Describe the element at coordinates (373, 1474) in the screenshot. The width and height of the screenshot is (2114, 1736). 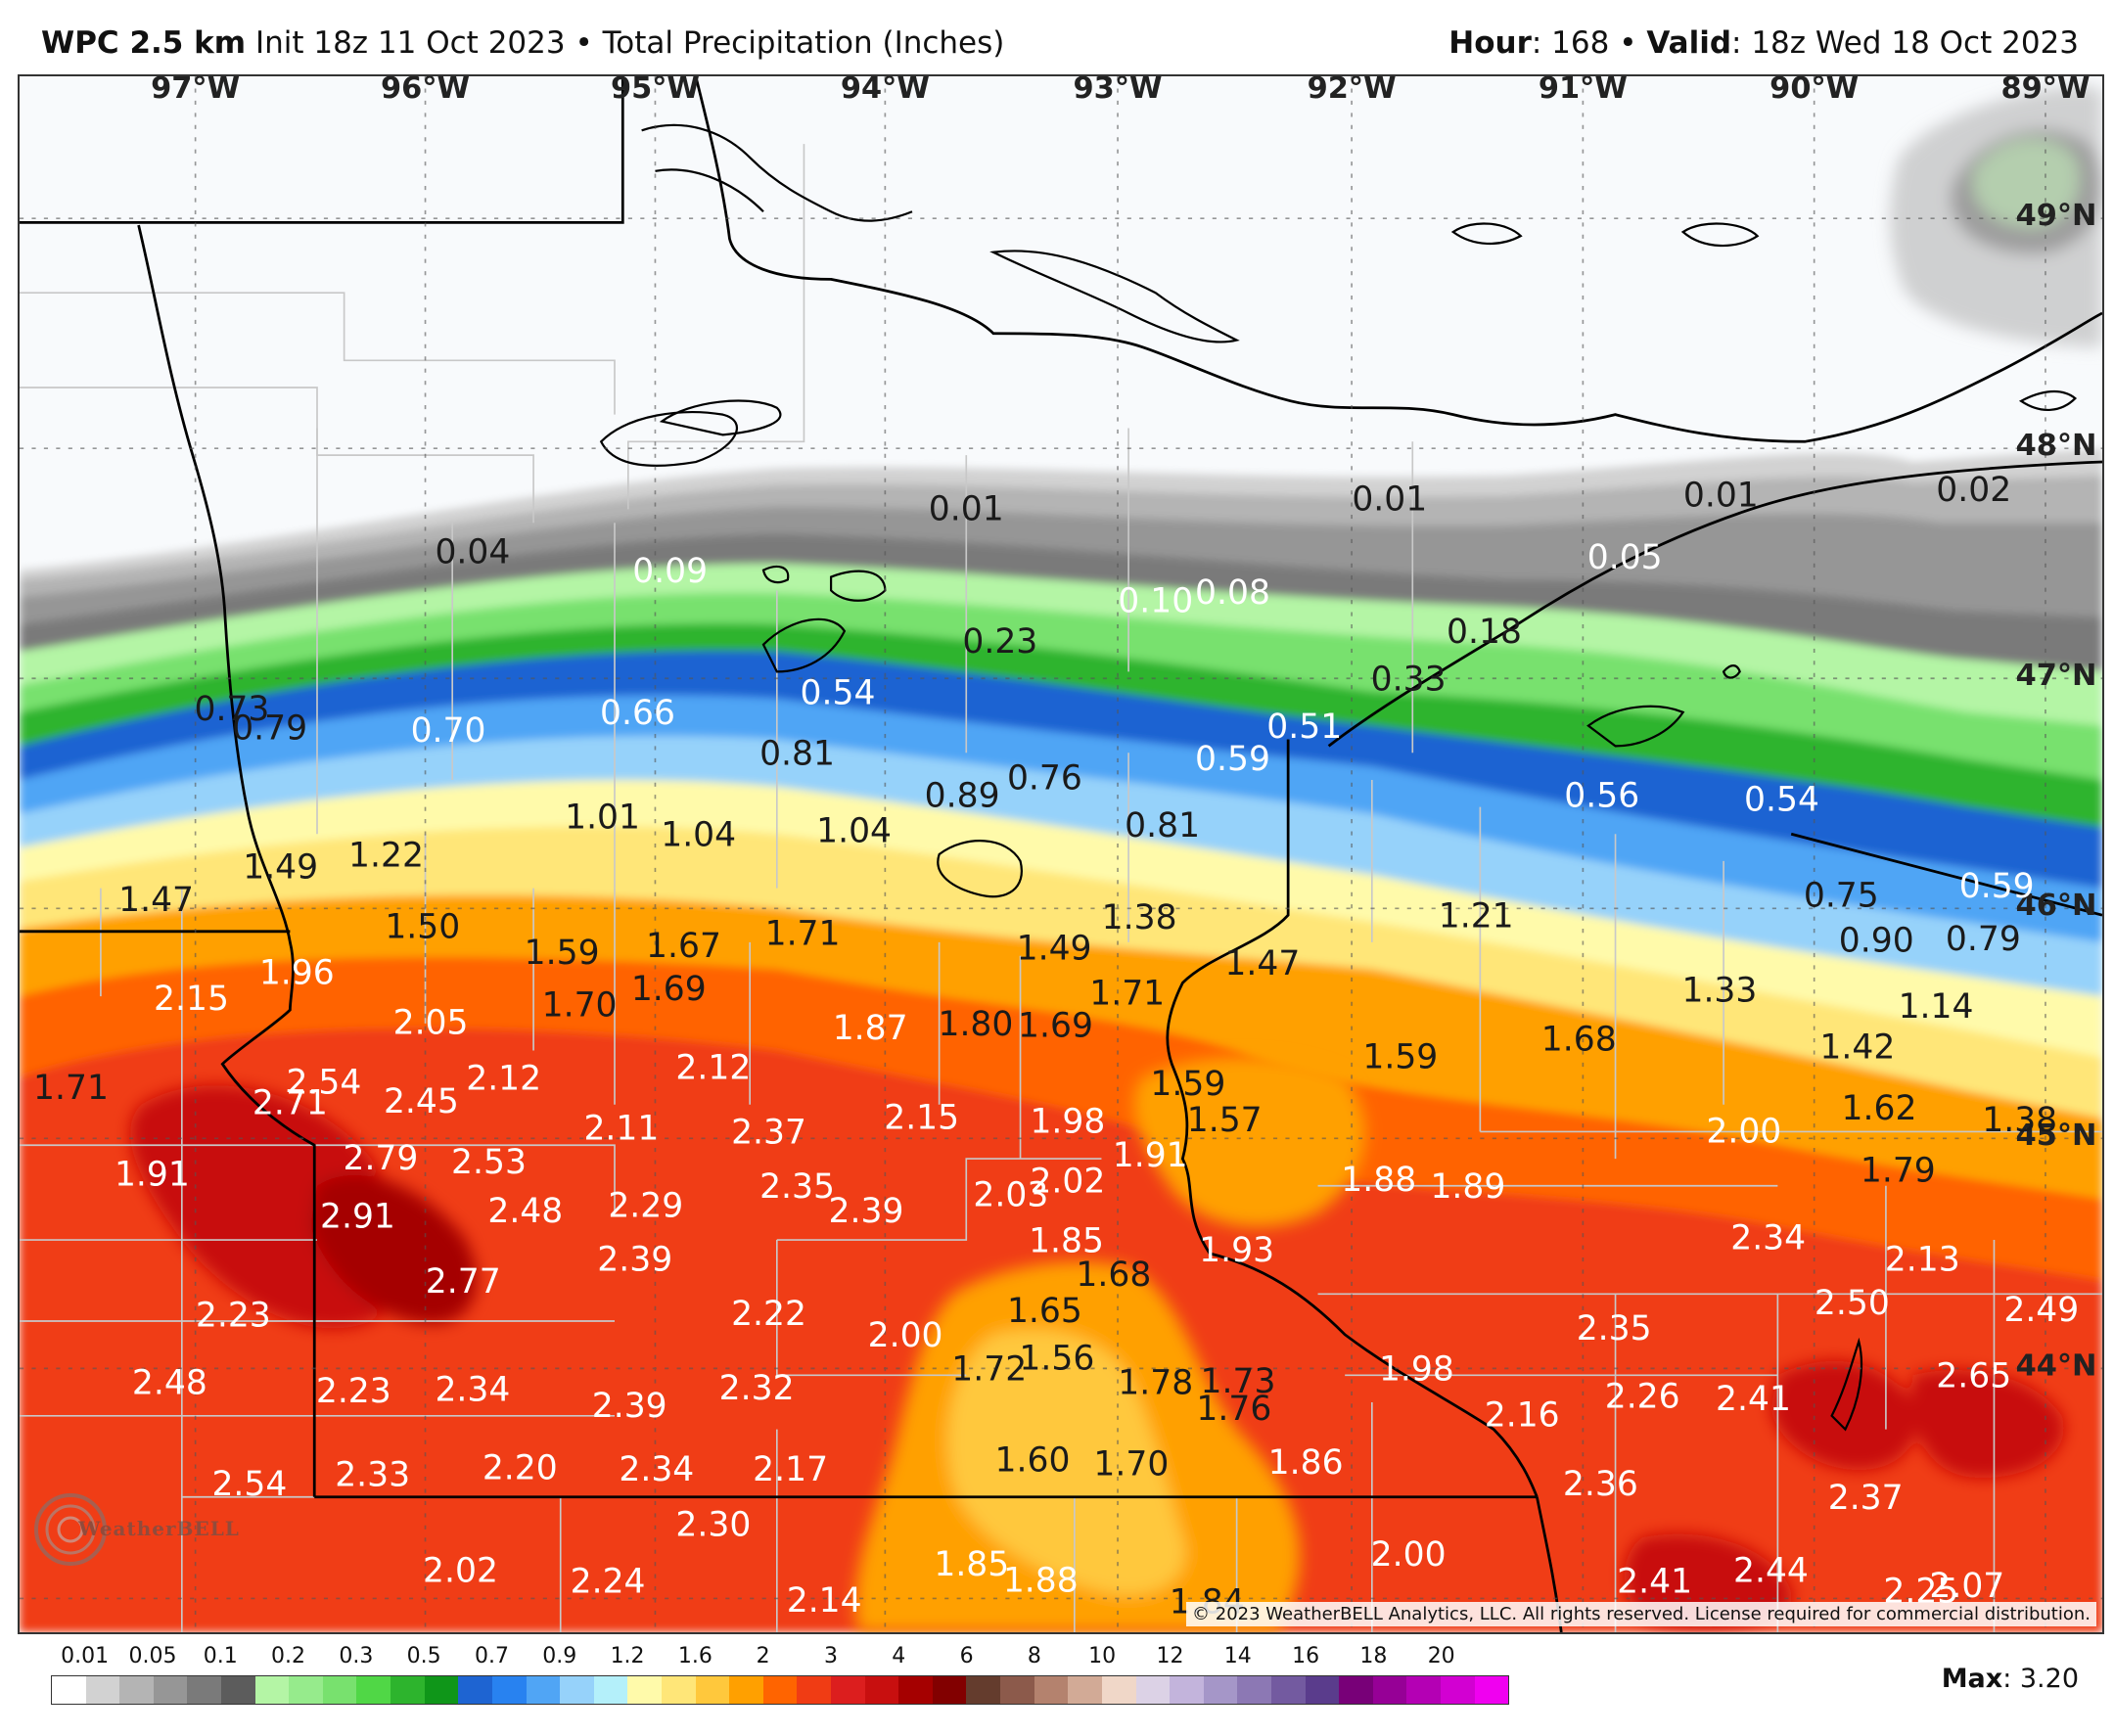
I see `precip-value-label: 2.33` at that location.